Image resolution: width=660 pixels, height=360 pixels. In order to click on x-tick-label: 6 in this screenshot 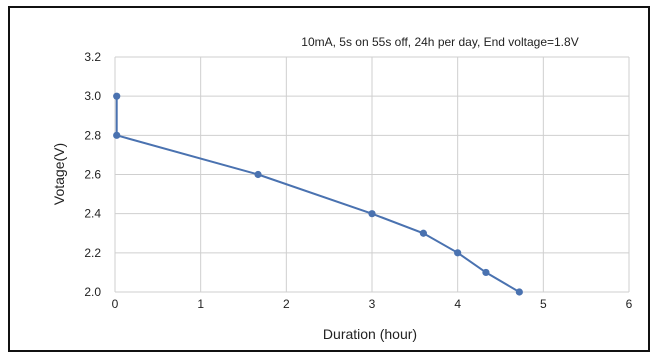, I will do `click(629, 304)`.